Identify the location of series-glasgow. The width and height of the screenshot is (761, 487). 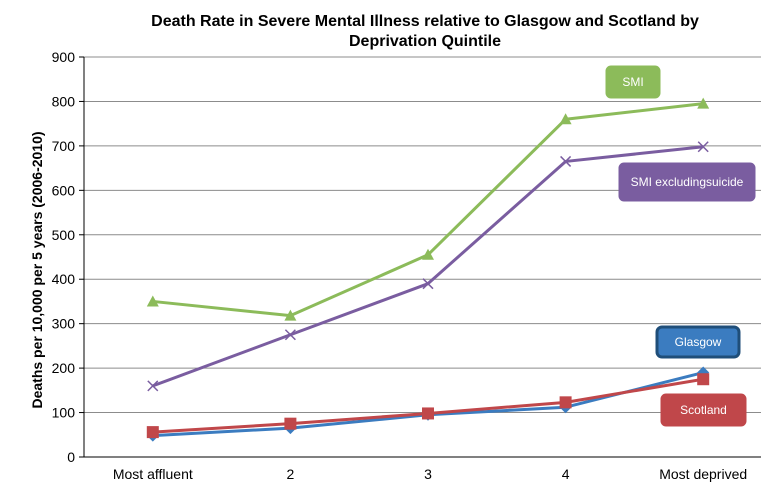
(428, 404).